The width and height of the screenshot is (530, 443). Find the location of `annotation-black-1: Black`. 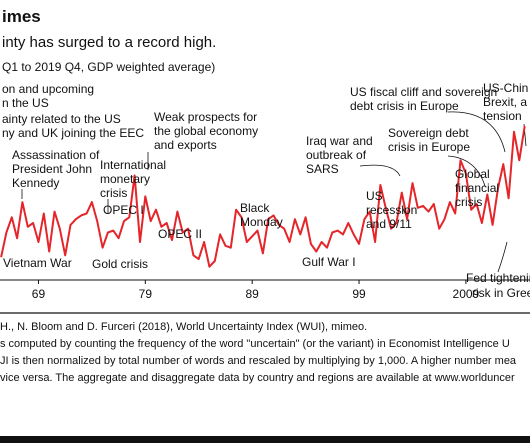

annotation-black-1: Black is located at coordinates (255, 208).